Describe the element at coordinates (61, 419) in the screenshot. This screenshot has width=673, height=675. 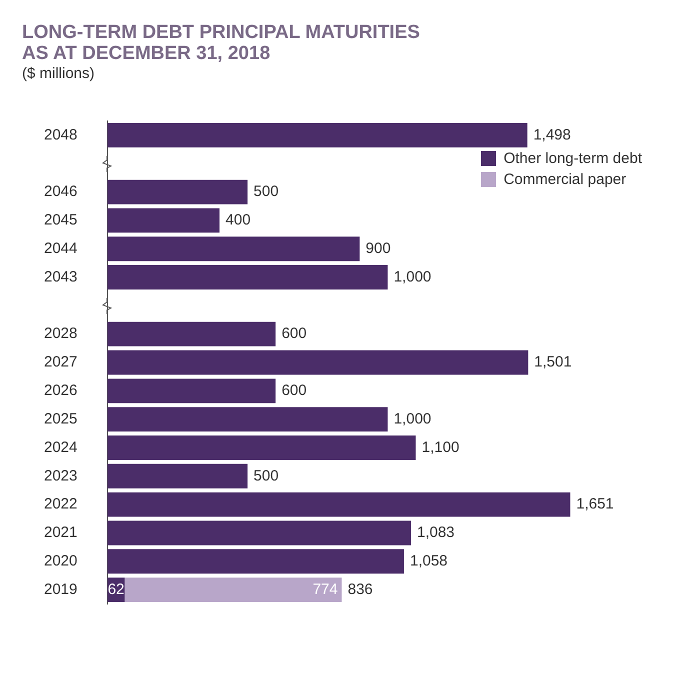
I see `y-tick-label: 2025` at that location.